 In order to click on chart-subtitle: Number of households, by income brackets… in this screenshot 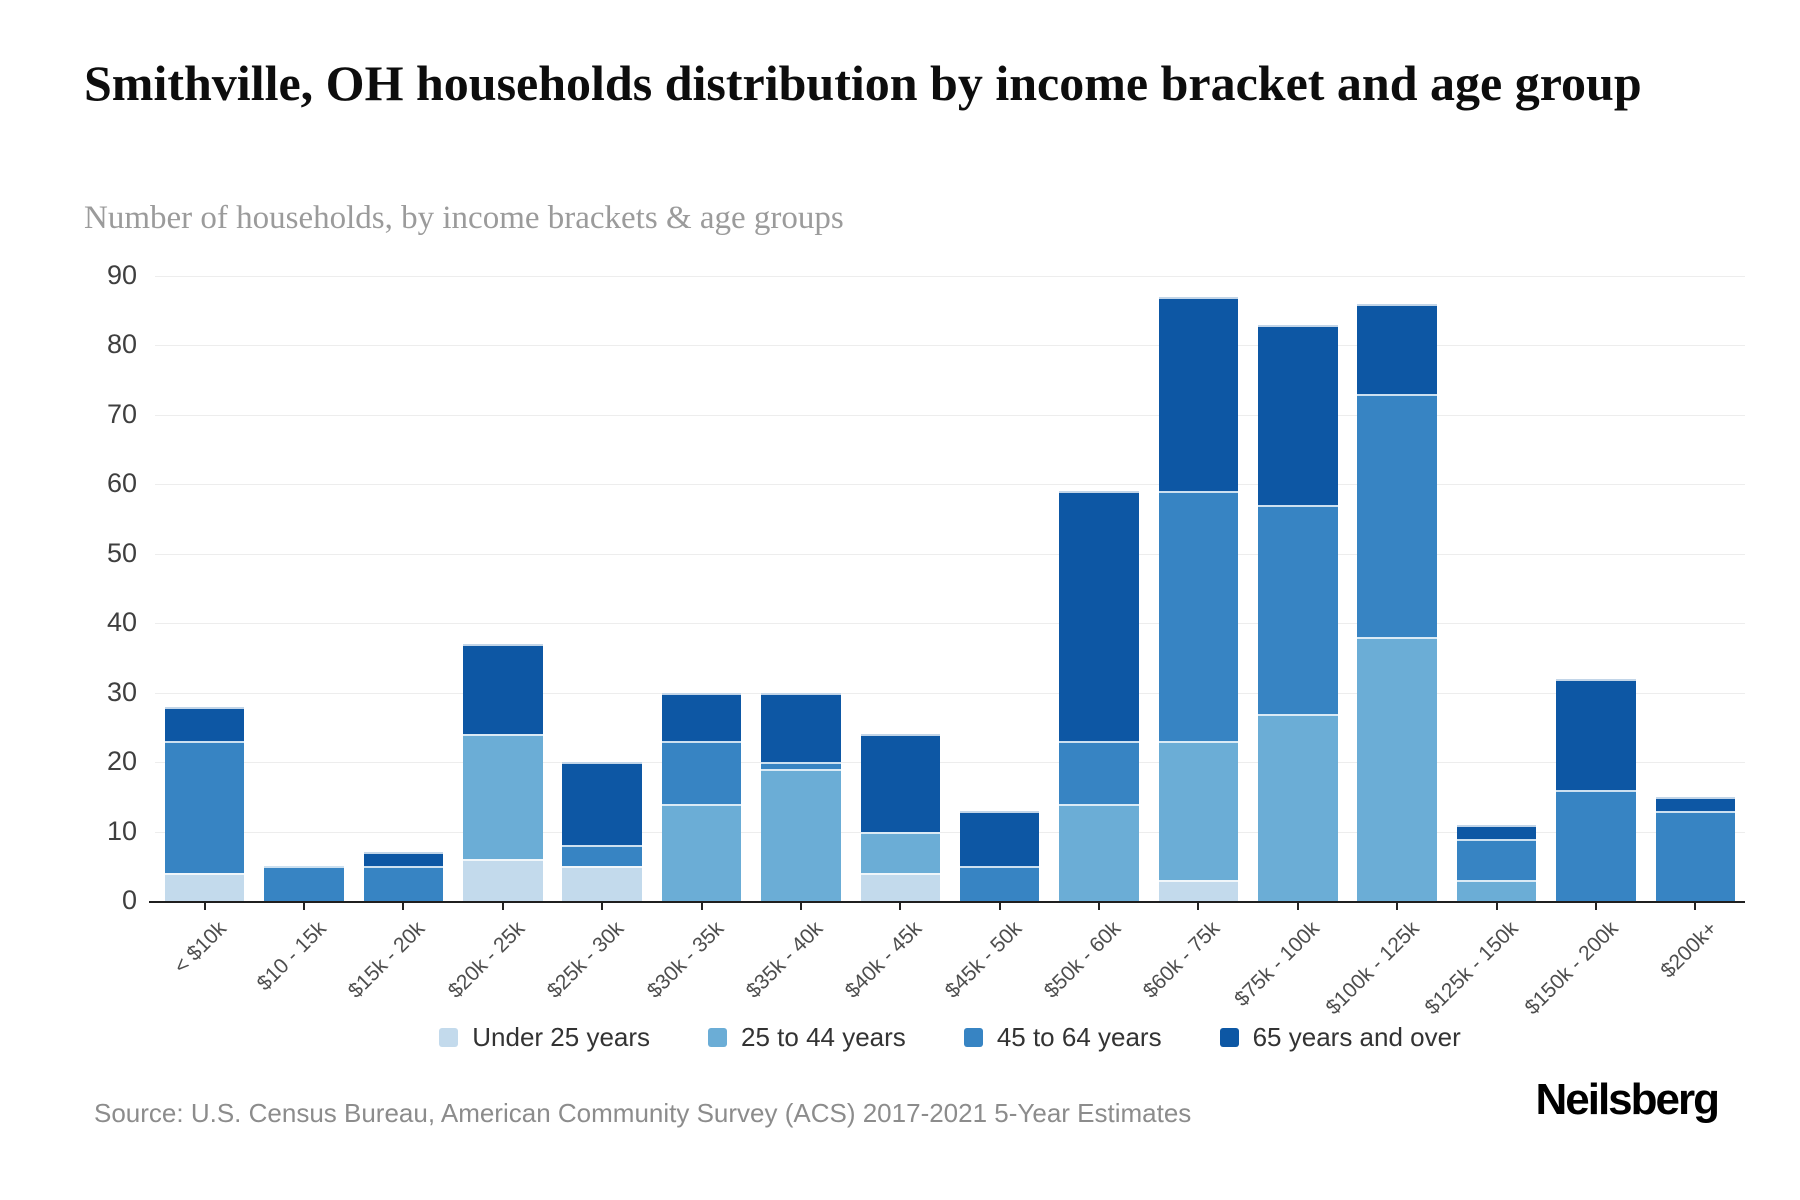, I will do `click(464, 218)`.